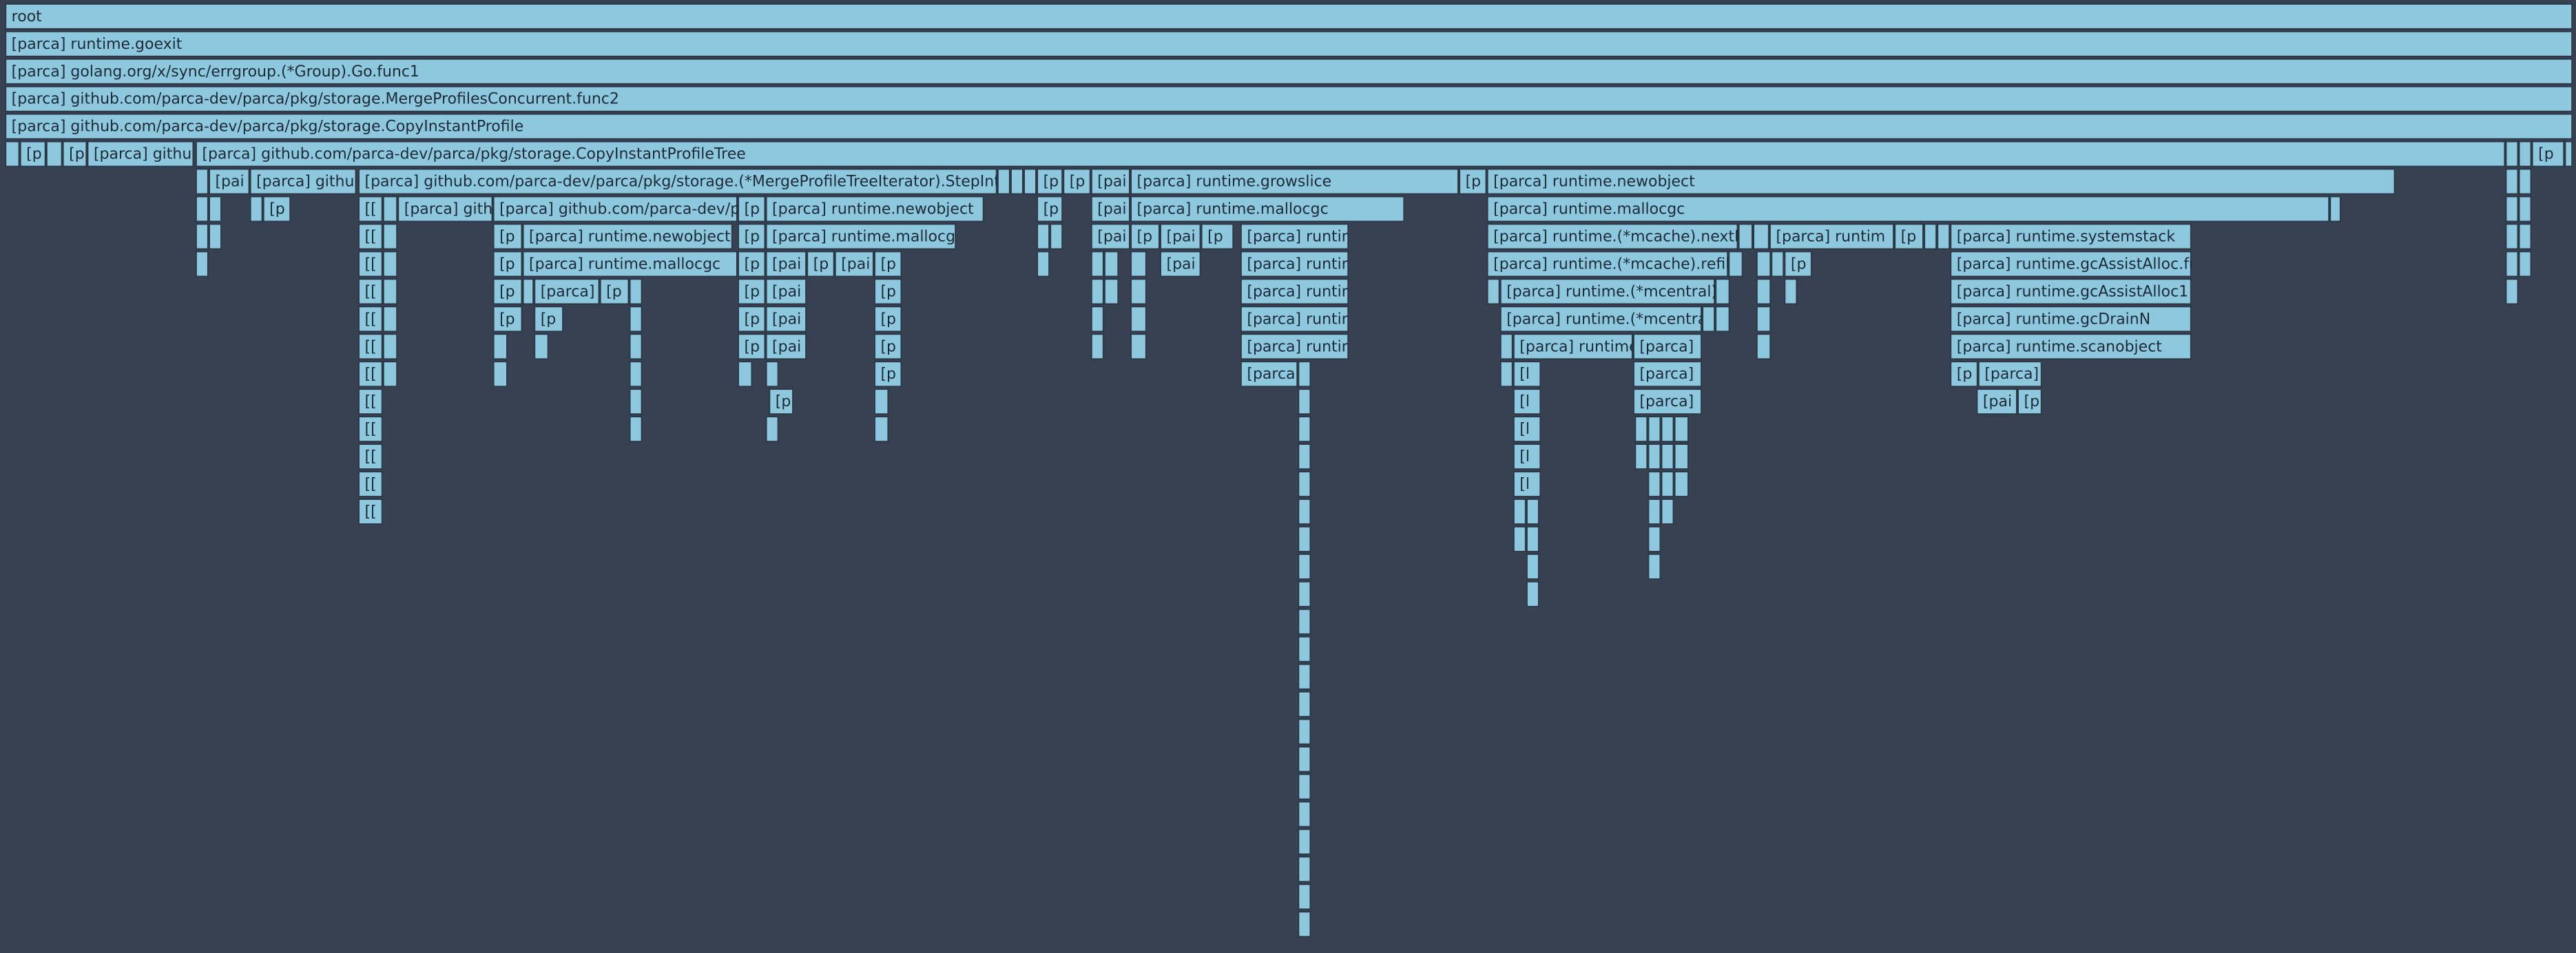 The image size is (2576, 953). Describe the element at coordinates (2071, 292) in the screenshot. I see `frame: [parca] runtime.gcAssistAlloc1` at that location.